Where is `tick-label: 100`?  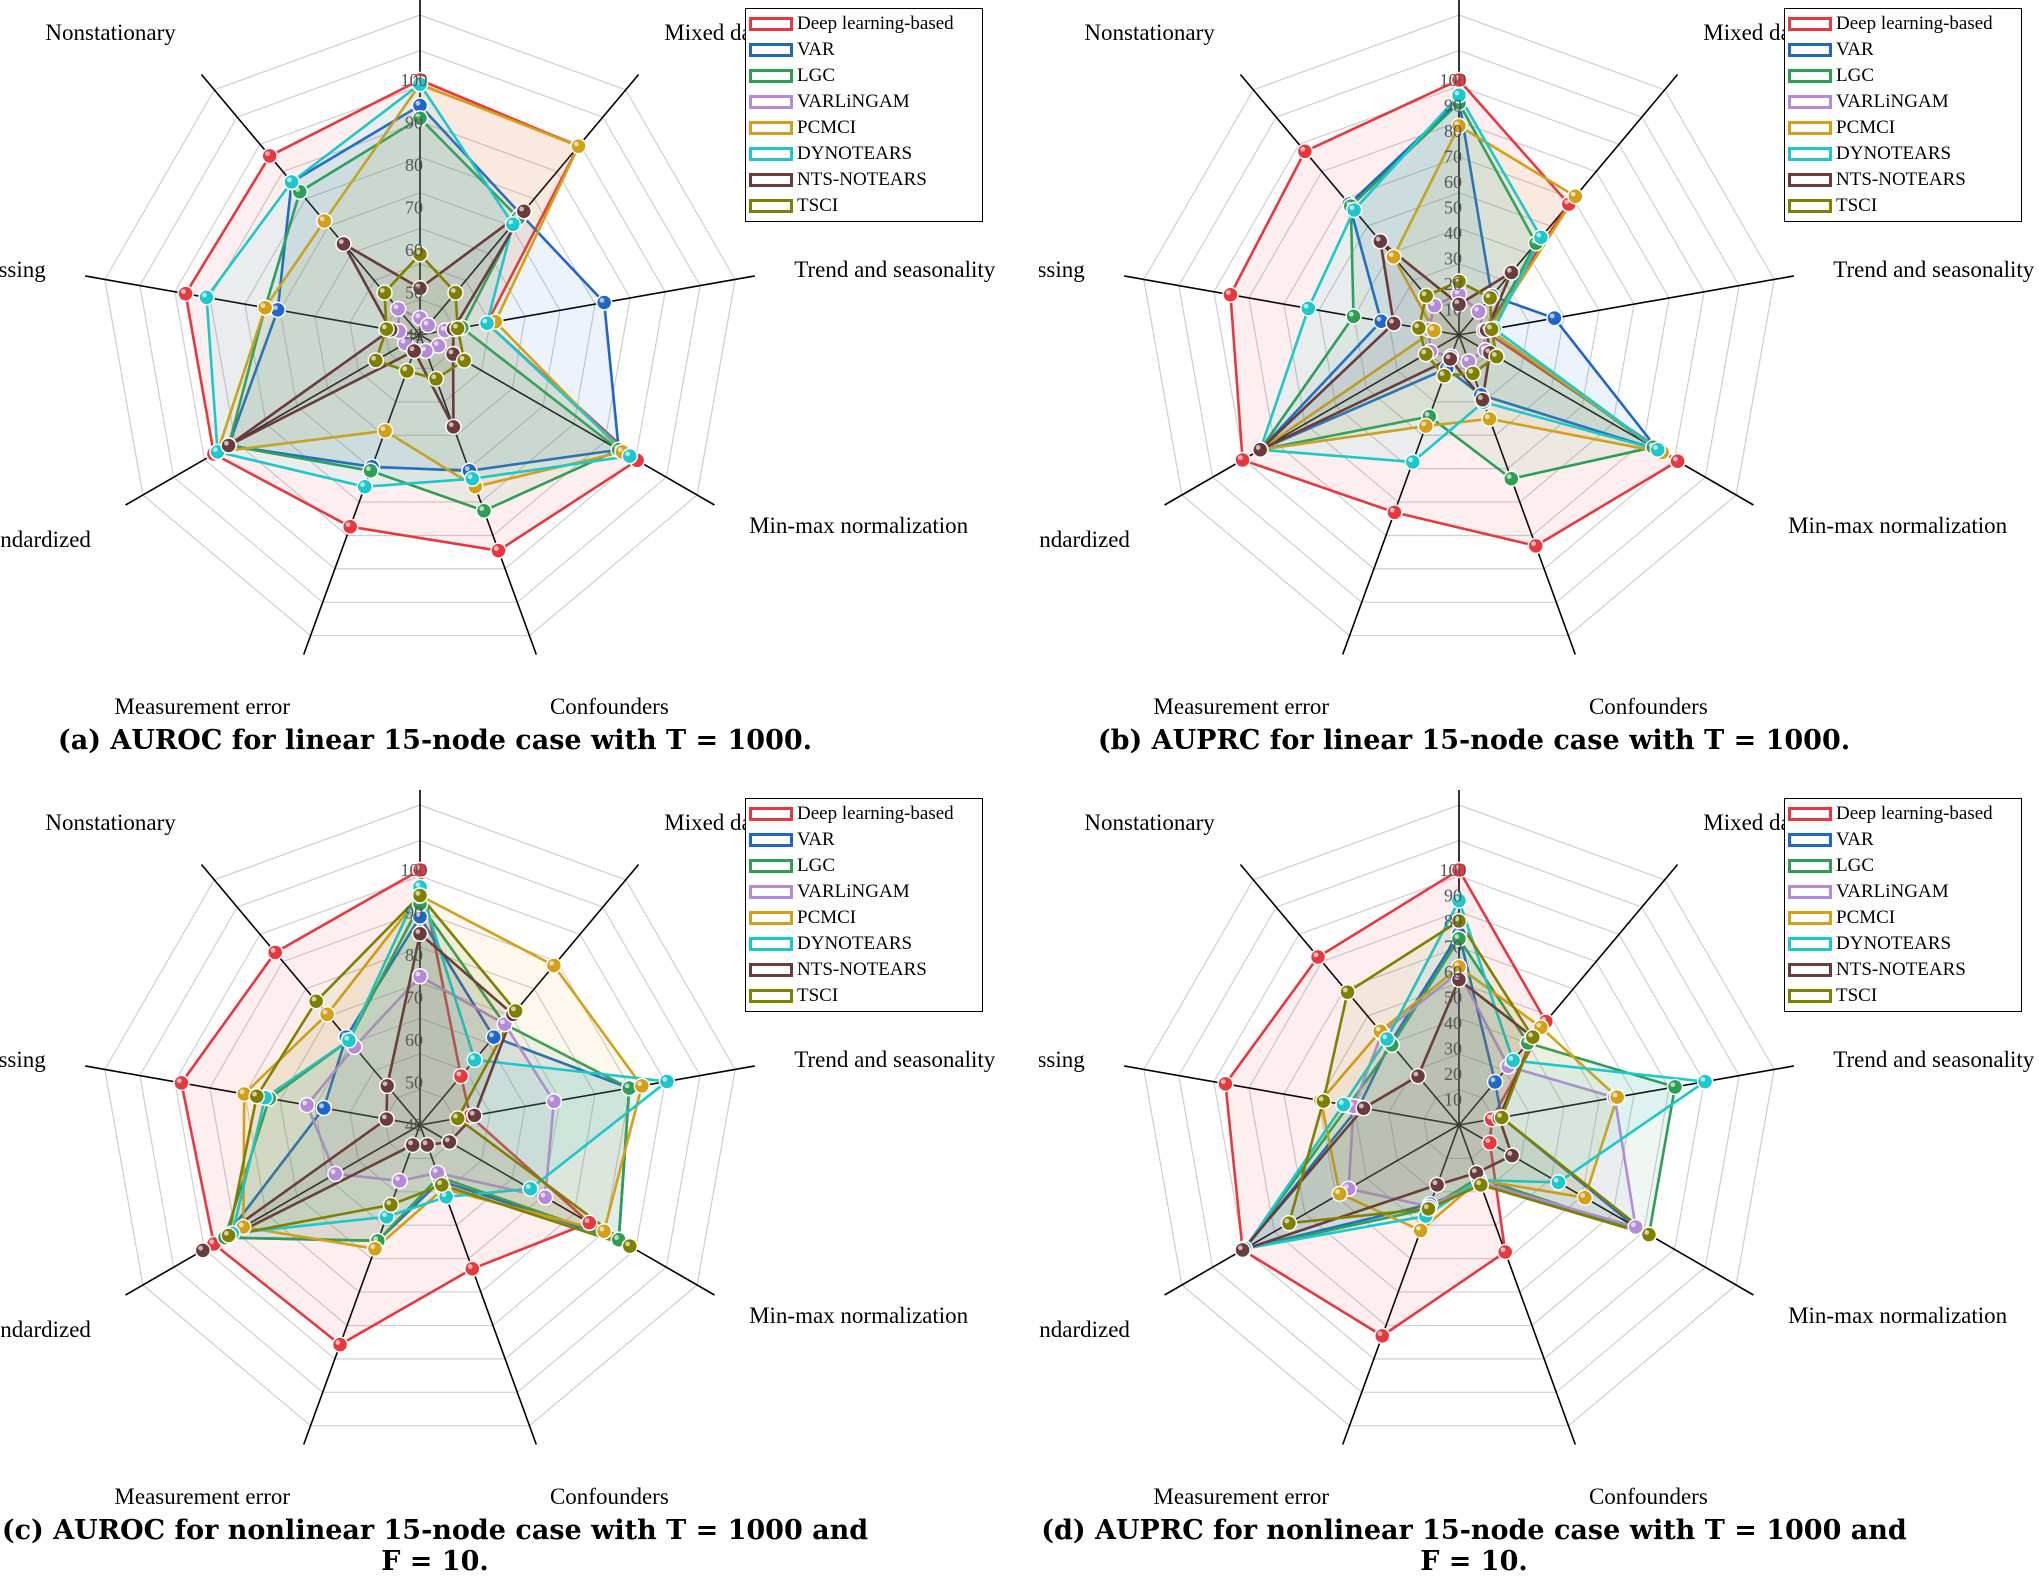 tick-label: 100 is located at coordinates (1453, 80).